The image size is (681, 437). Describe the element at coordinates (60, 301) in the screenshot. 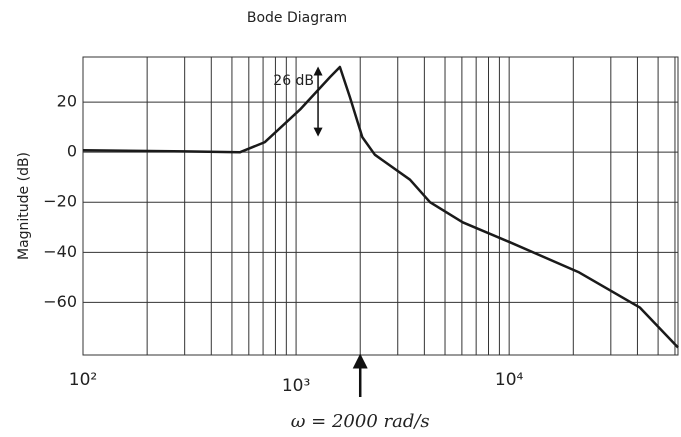

I see `y-tick-label: −60` at that location.